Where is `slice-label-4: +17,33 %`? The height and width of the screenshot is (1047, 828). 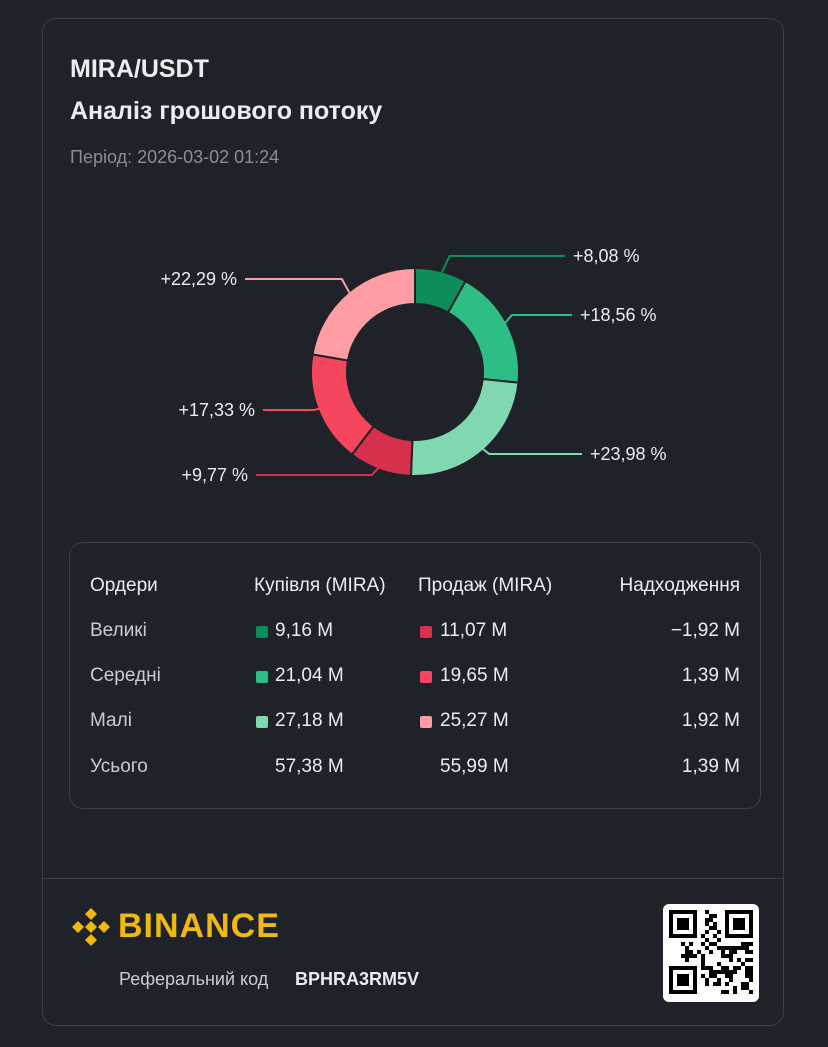
slice-label-4: +17,33 % is located at coordinates (216, 410).